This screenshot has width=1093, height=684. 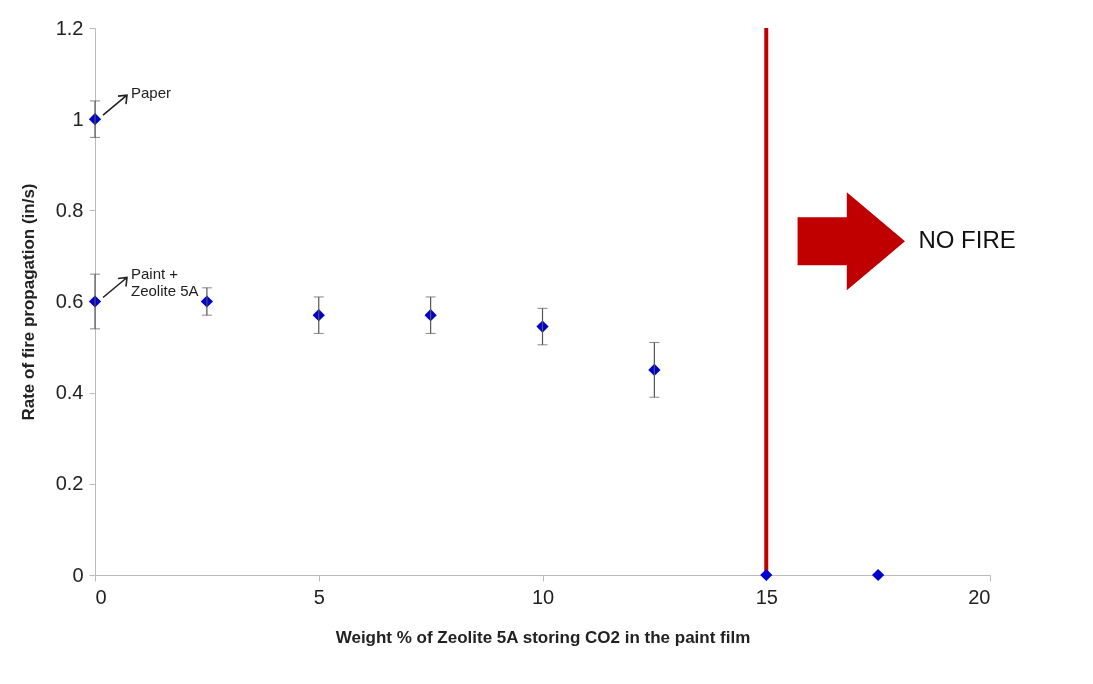 What do you see at coordinates (151, 93) in the screenshot?
I see `annotation: Paper` at bounding box center [151, 93].